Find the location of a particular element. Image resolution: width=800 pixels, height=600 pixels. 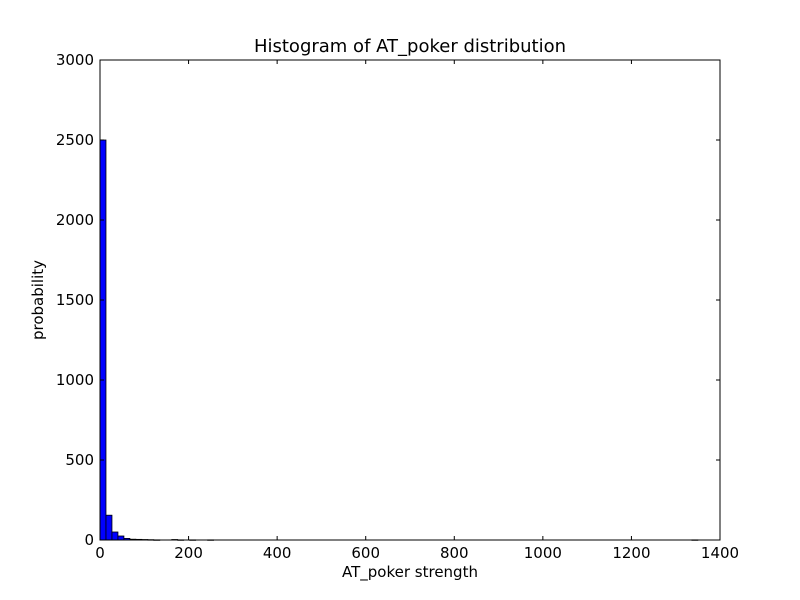

x-tick-label: 0 is located at coordinates (100, 553).